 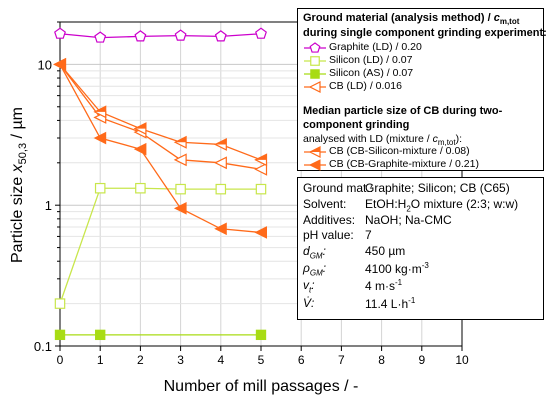 I want to click on y-axis-label: Particle size x50,3 / µm, so click(x=19, y=185).